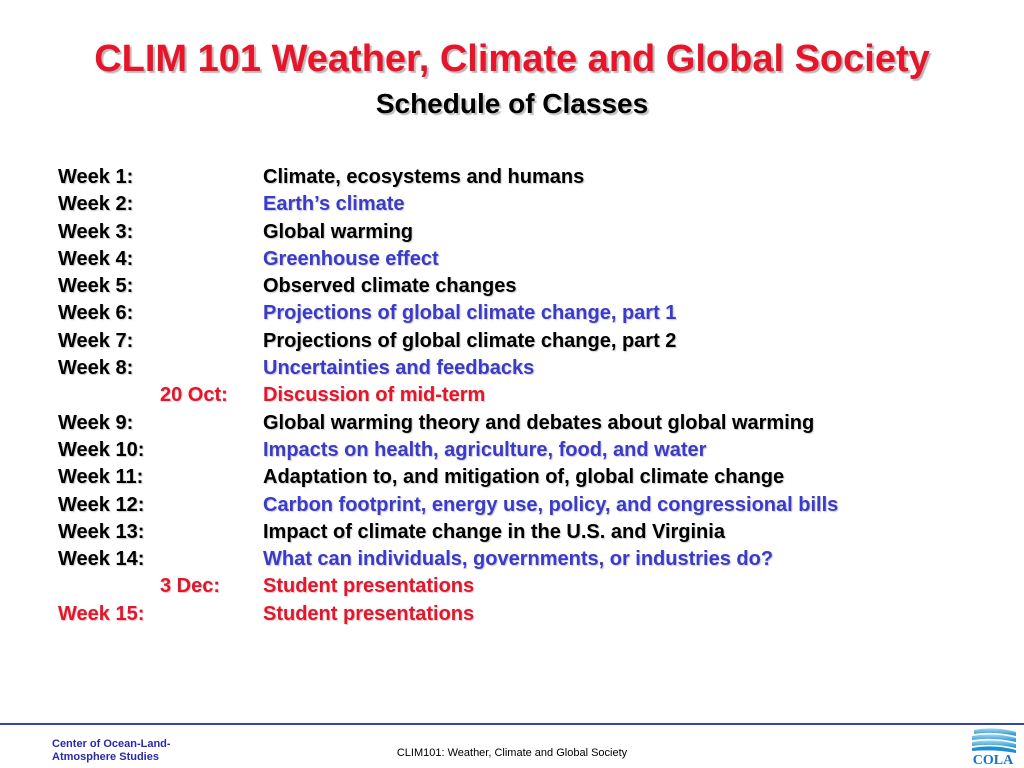  Describe the element at coordinates (101, 449) in the screenshot. I see `schedule-week-label: Week 10:` at that location.